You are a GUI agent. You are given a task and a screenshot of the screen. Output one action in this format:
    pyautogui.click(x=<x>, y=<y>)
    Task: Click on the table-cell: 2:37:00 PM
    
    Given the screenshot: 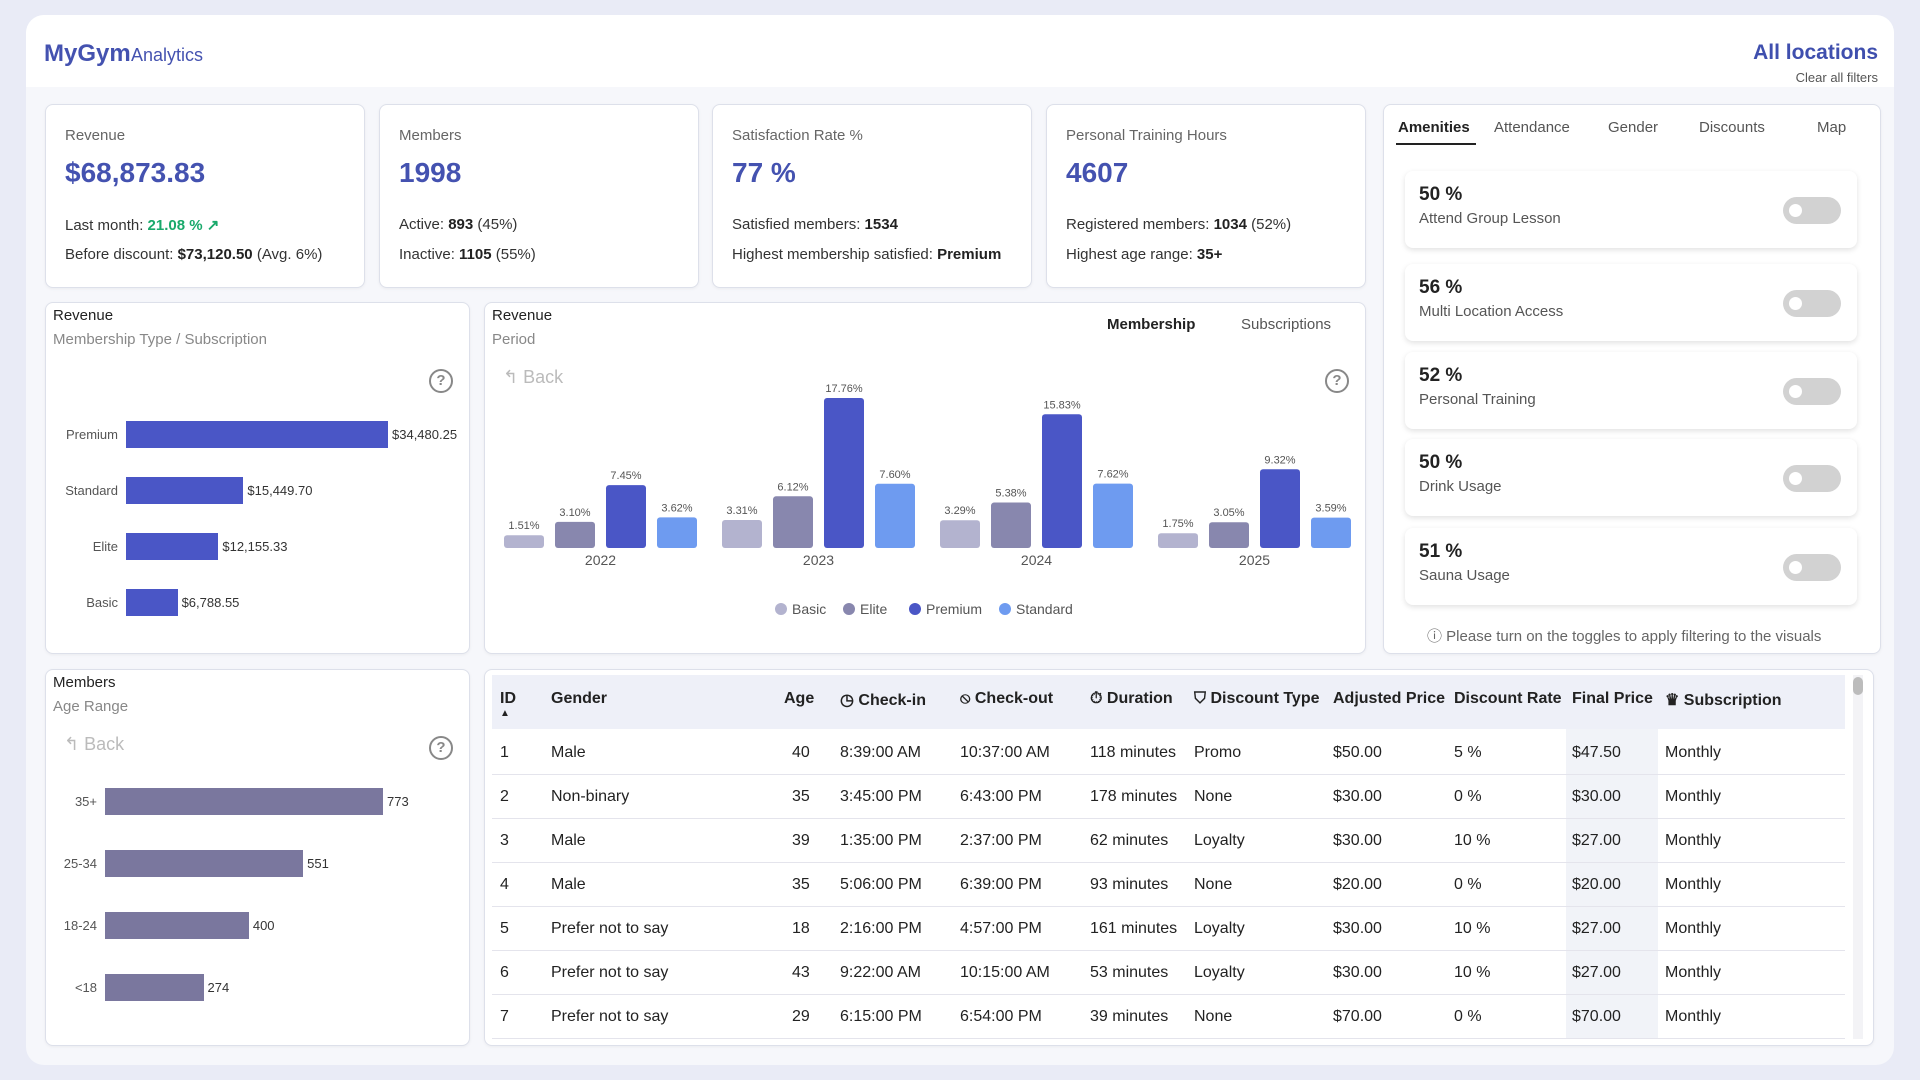 What is the action you would take?
    pyautogui.click(x=1001, y=840)
    